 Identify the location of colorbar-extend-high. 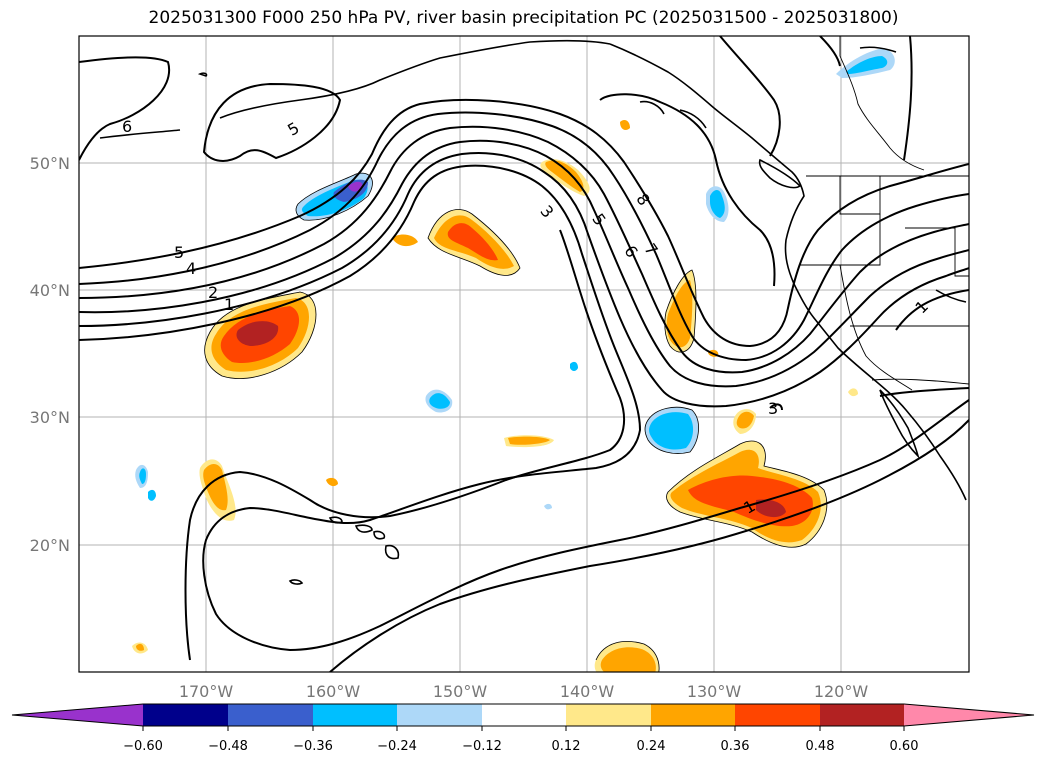
(969, 715).